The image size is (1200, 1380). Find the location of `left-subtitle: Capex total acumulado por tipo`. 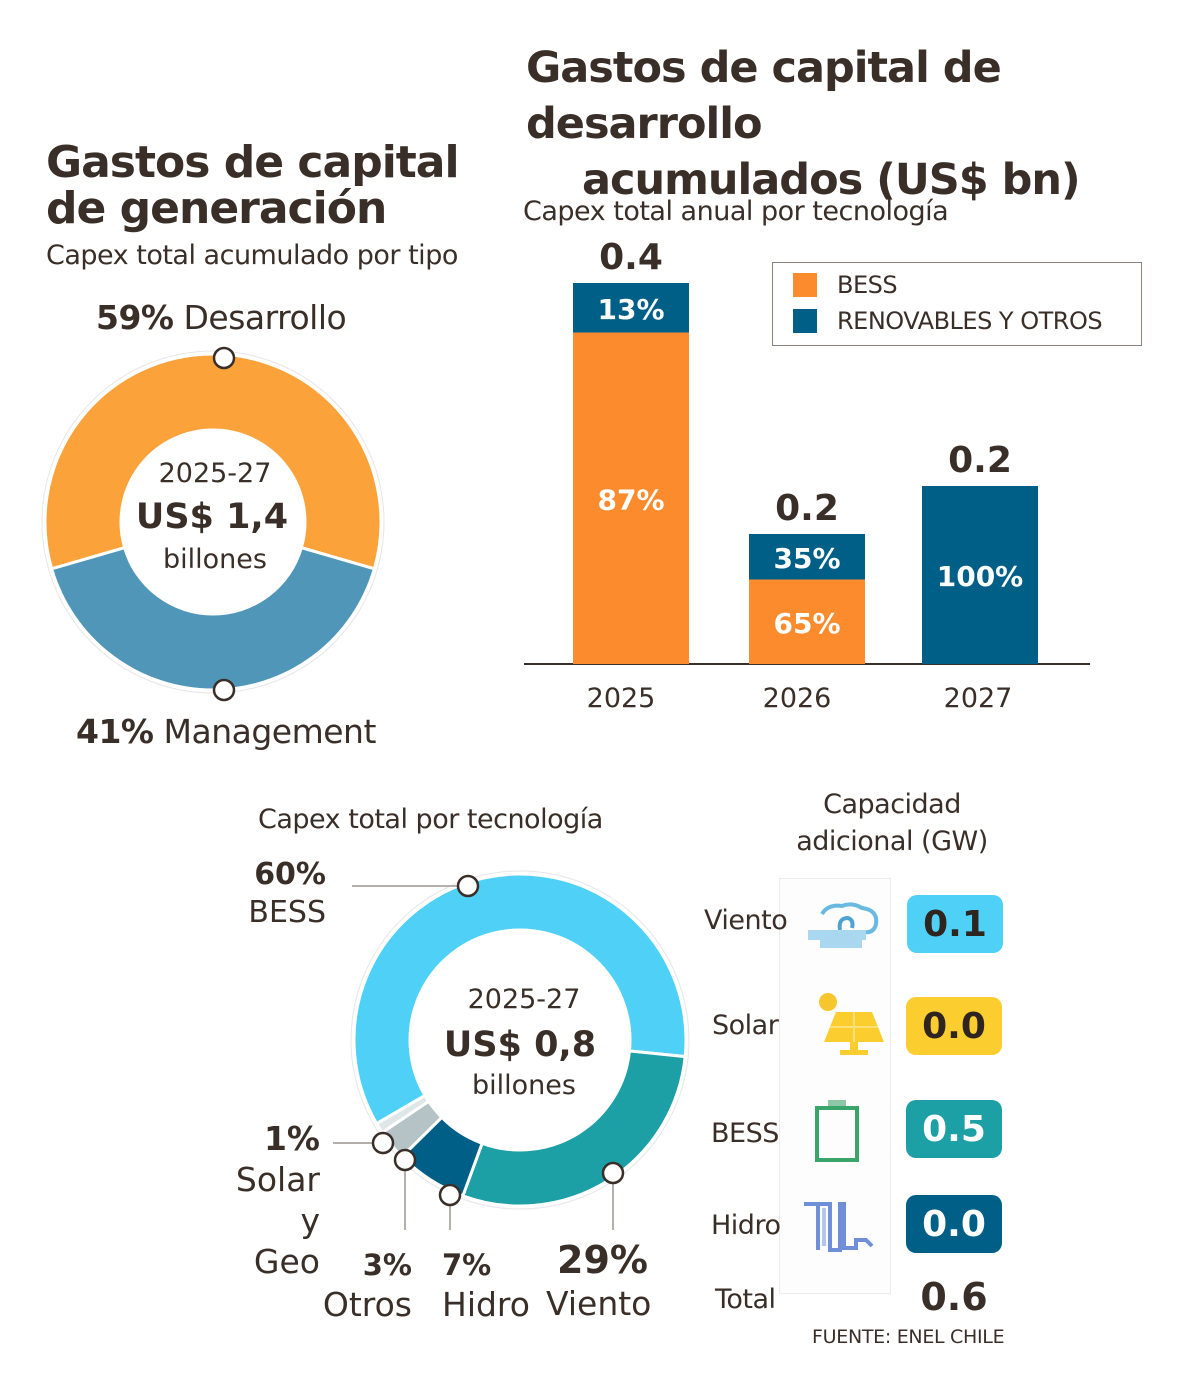

left-subtitle: Capex total acumulado por tipo is located at coordinates (252, 255).